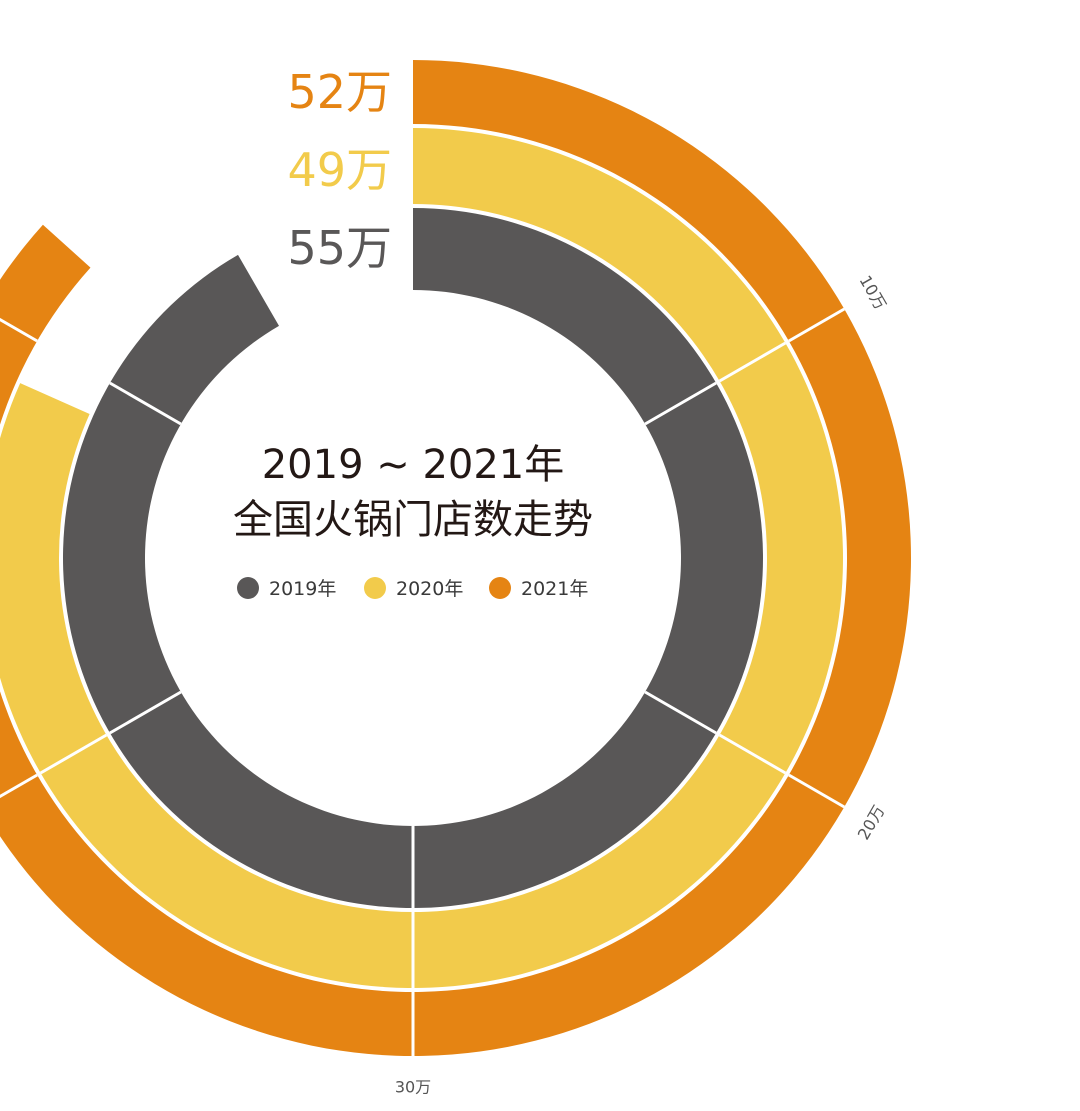 This screenshot has width=1080, height=1111. I want to click on legend-swatch-2019年, so click(248, 588).